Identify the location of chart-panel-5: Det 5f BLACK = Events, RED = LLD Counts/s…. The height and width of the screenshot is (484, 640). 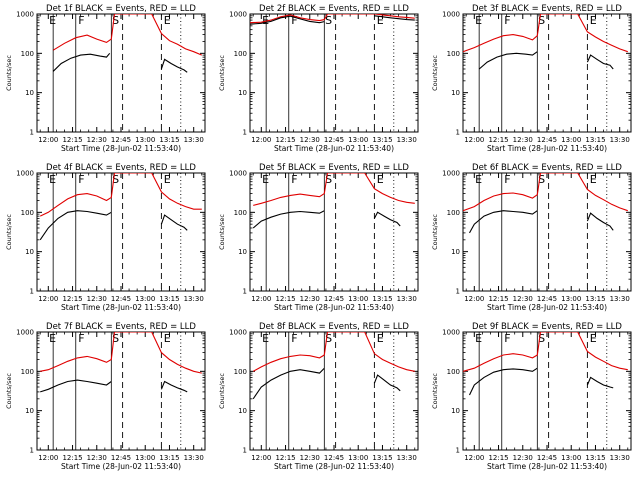
(318, 237).